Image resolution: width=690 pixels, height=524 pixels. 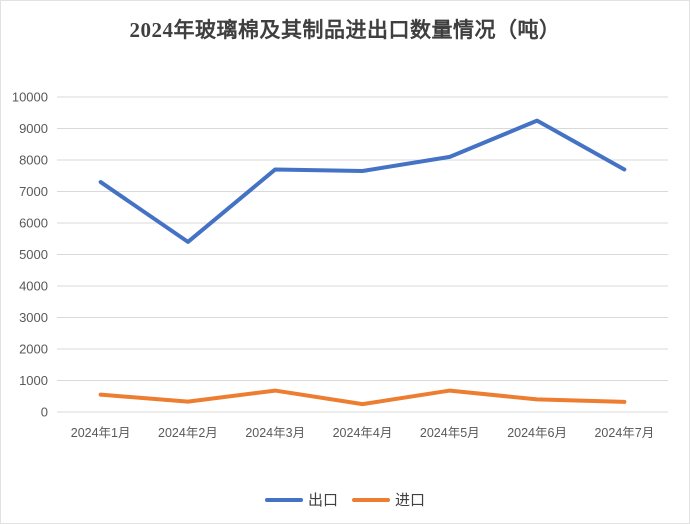 I want to click on legend-item-import: 进口, so click(x=388, y=499).